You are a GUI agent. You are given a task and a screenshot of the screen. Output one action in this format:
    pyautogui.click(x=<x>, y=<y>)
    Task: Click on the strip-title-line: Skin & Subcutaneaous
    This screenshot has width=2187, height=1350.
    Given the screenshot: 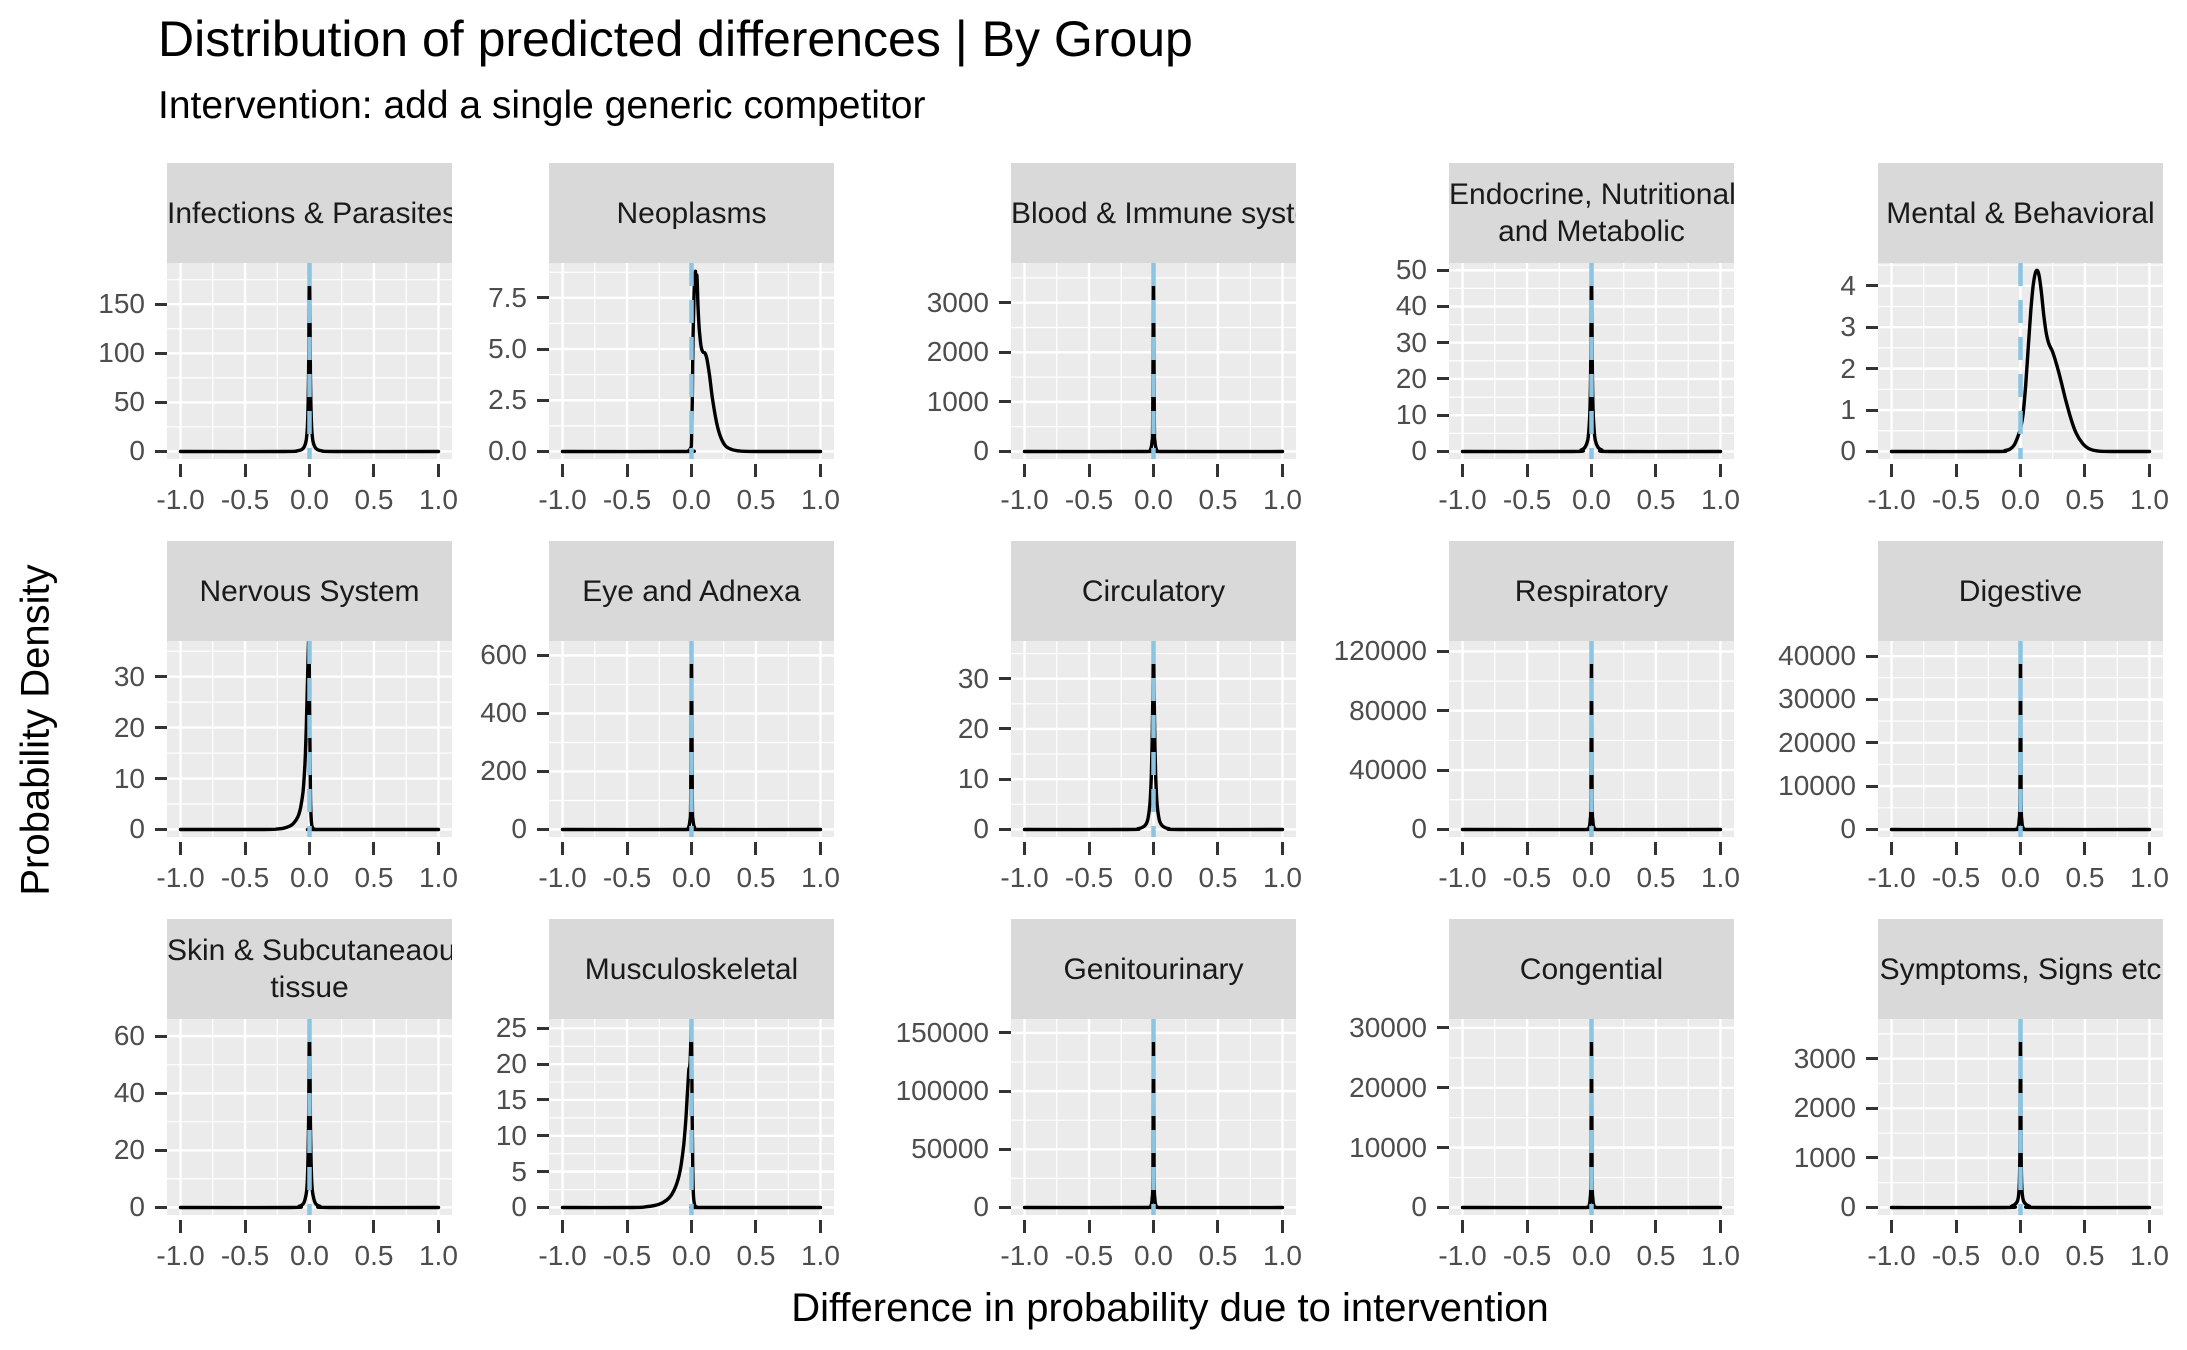 What is the action you would take?
    pyautogui.click(x=309, y=950)
    